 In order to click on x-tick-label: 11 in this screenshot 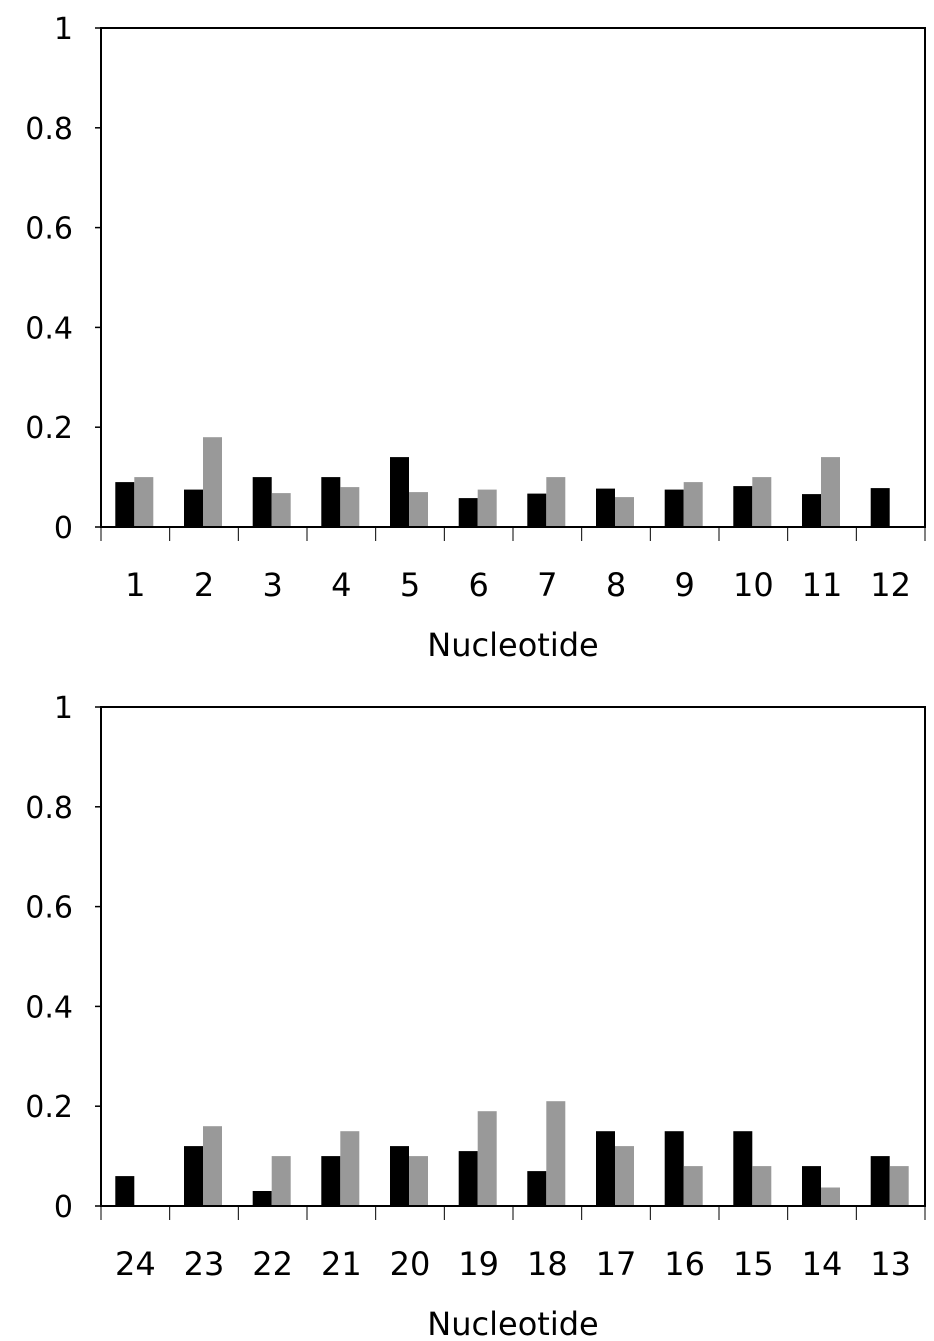, I will do `click(822, 585)`.